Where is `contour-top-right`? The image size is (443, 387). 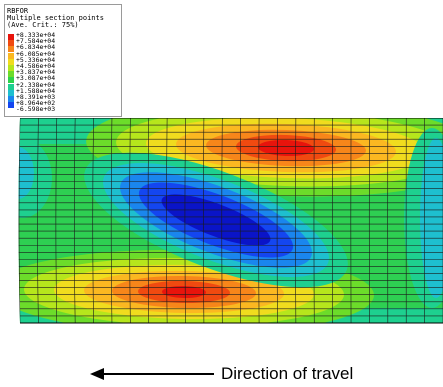 contour-top-right is located at coordinates (286, 148).